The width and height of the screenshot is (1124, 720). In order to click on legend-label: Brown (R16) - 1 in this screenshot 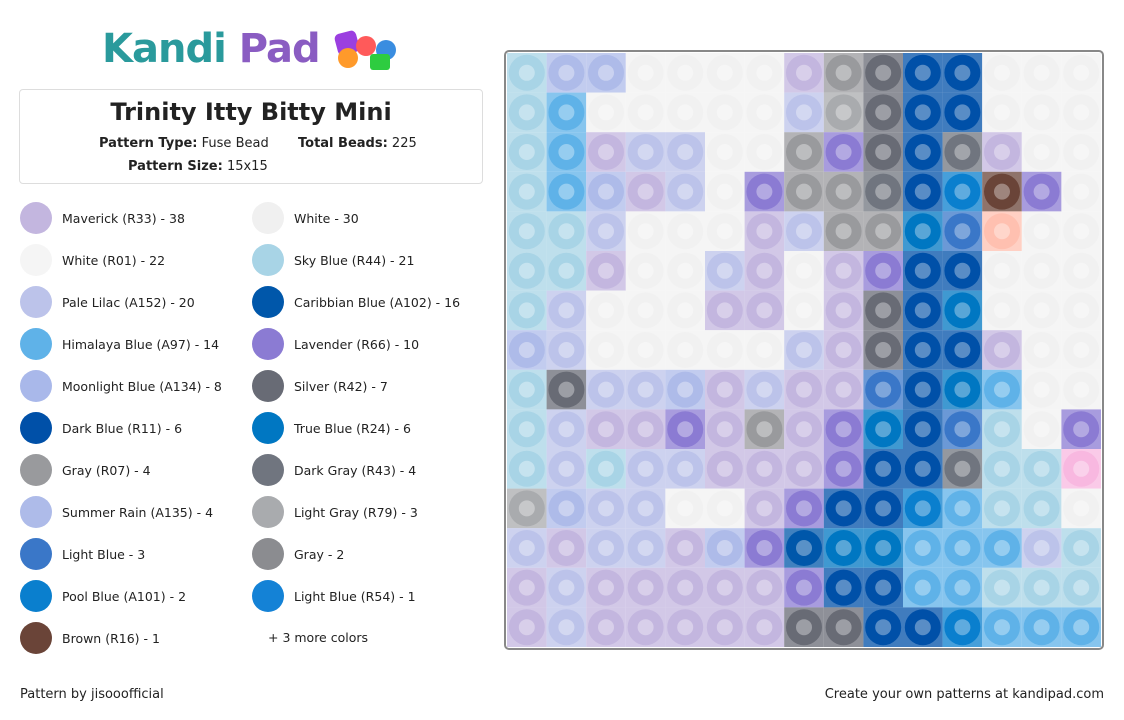, I will do `click(111, 638)`.